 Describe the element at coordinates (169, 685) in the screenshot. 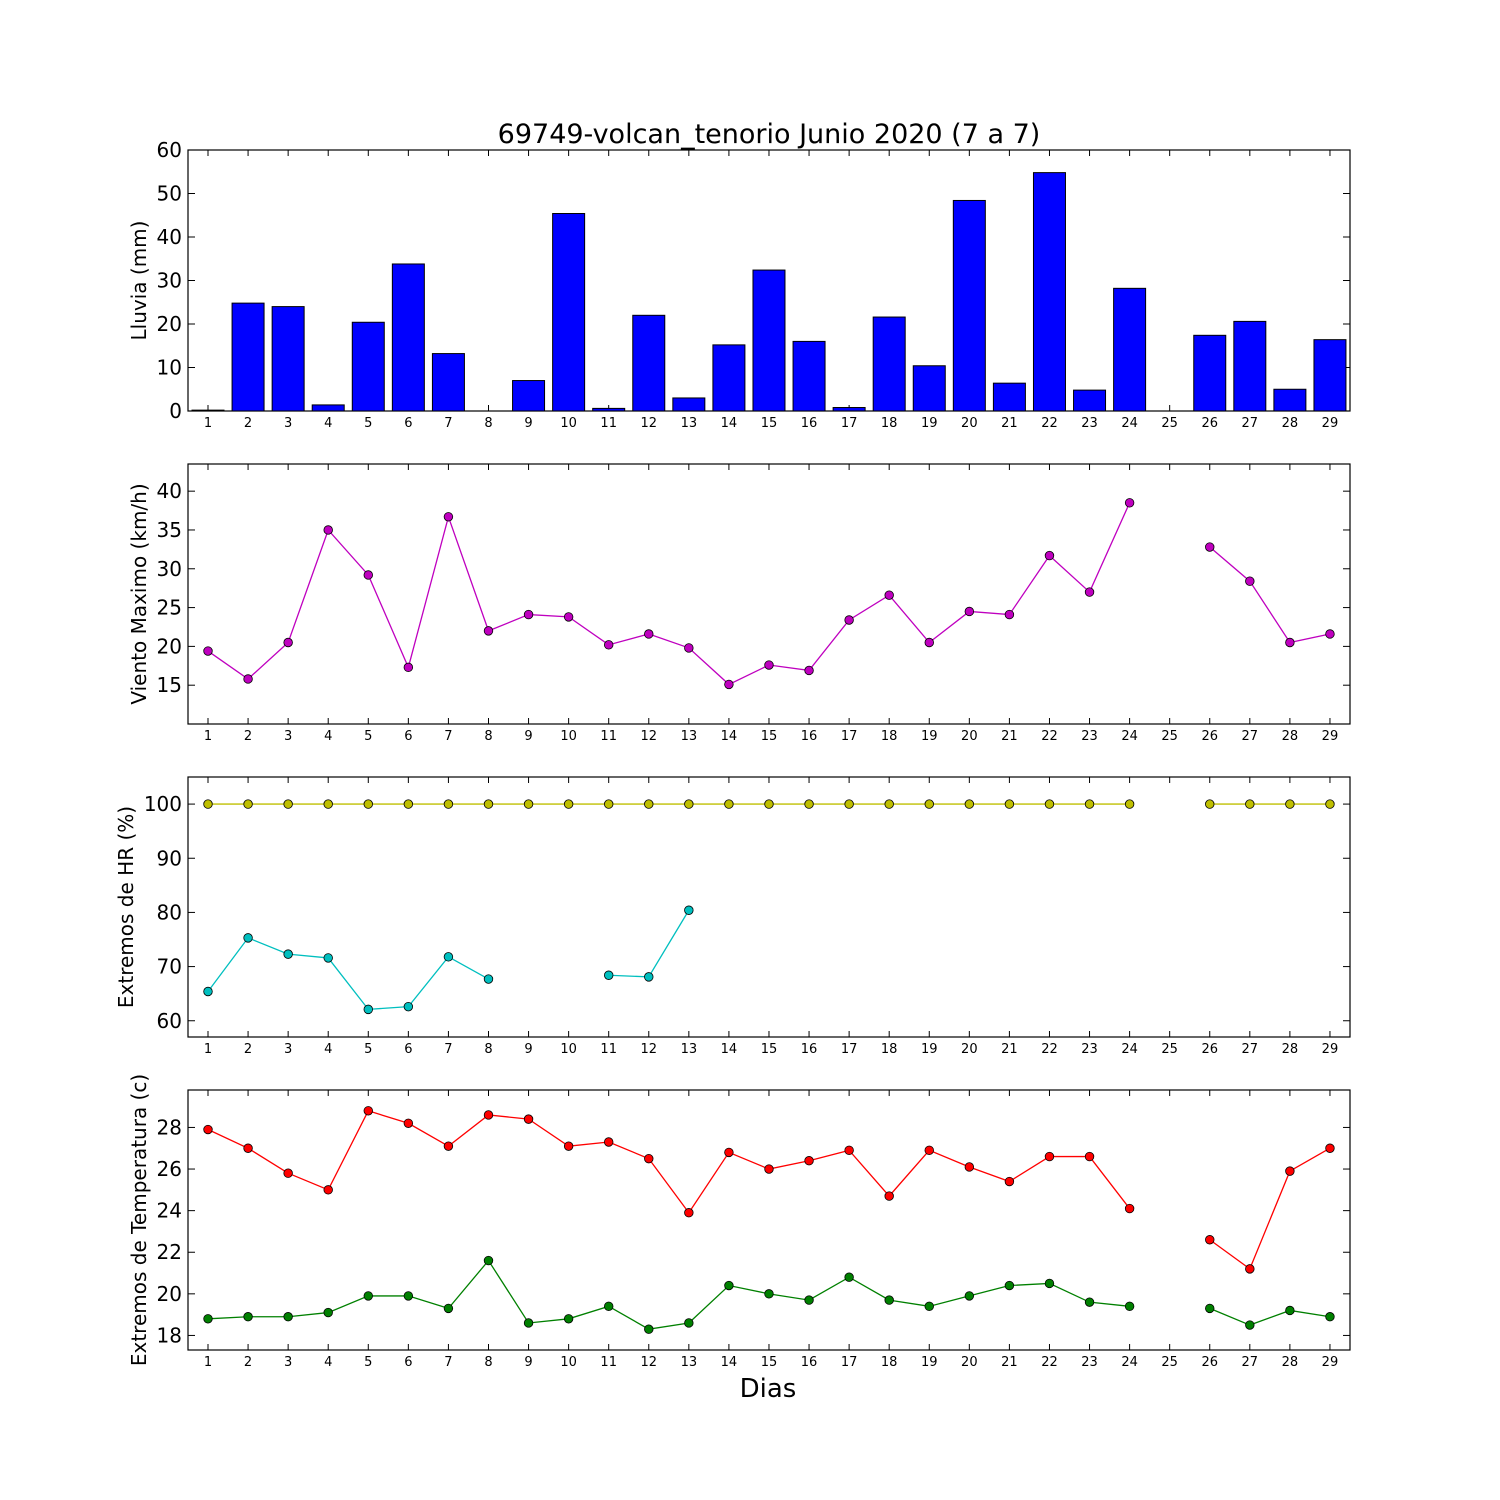

I see `y-tick-label: 15` at that location.